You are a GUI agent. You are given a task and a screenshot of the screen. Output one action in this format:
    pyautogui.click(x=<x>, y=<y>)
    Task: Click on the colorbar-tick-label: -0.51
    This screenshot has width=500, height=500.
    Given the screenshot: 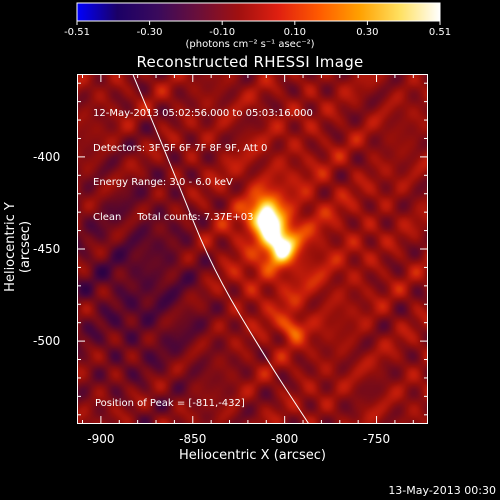 What is the action you would take?
    pyautogui.click(x=77, y=32)
    